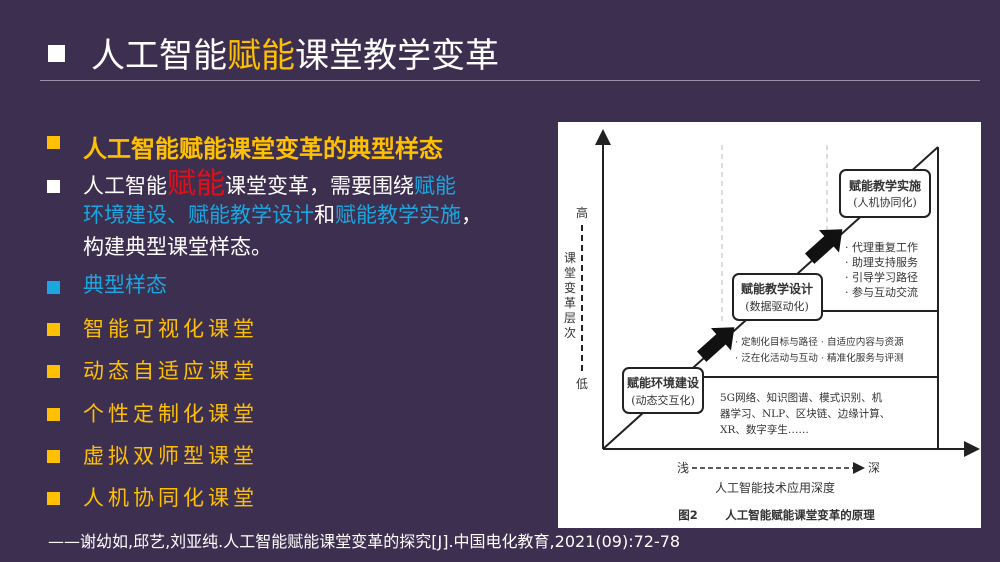 The image size is (1000, 562). Describe the element at coordinates (885, 202) in the screenshot. I see `stage3-sub: (人机协同化)` at that location.